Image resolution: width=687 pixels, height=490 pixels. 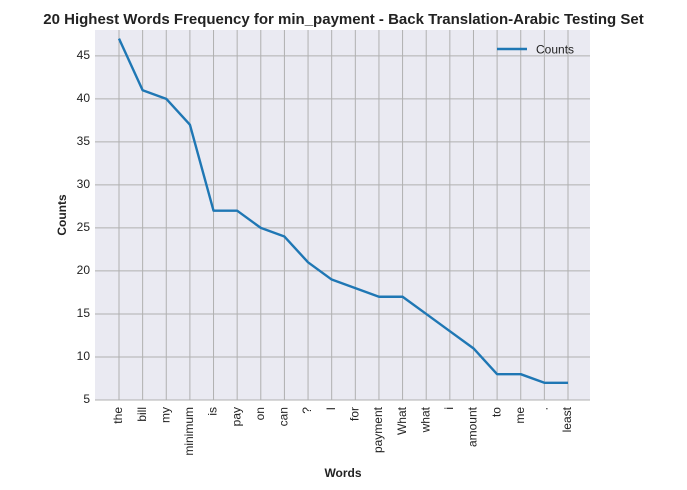 I want to click on x-tick-label: my, so click(x=165, y=415).